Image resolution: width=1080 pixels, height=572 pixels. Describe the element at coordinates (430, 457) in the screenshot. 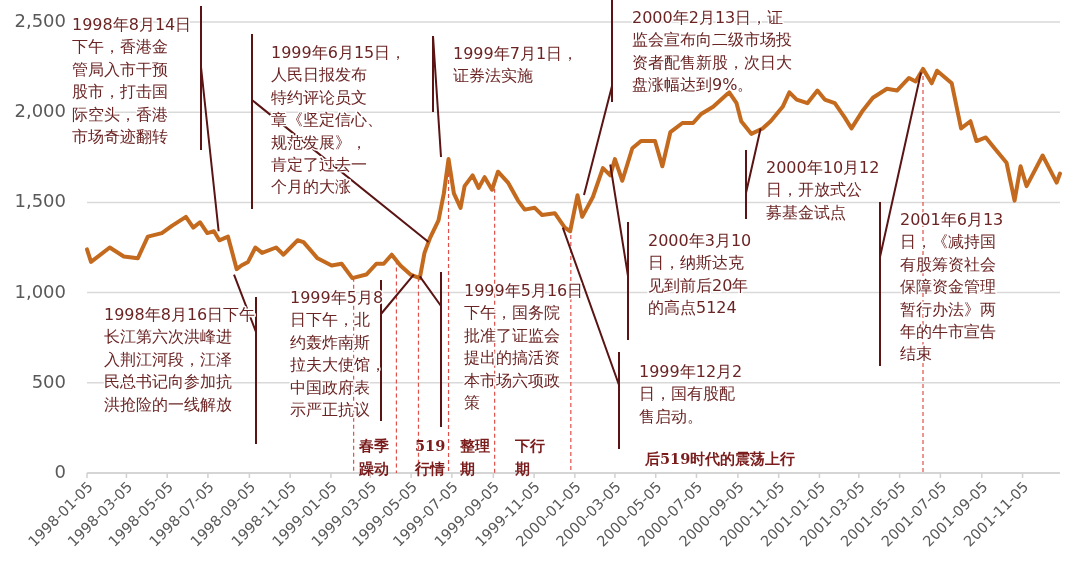

I see `annotation: 519行情` at that location.